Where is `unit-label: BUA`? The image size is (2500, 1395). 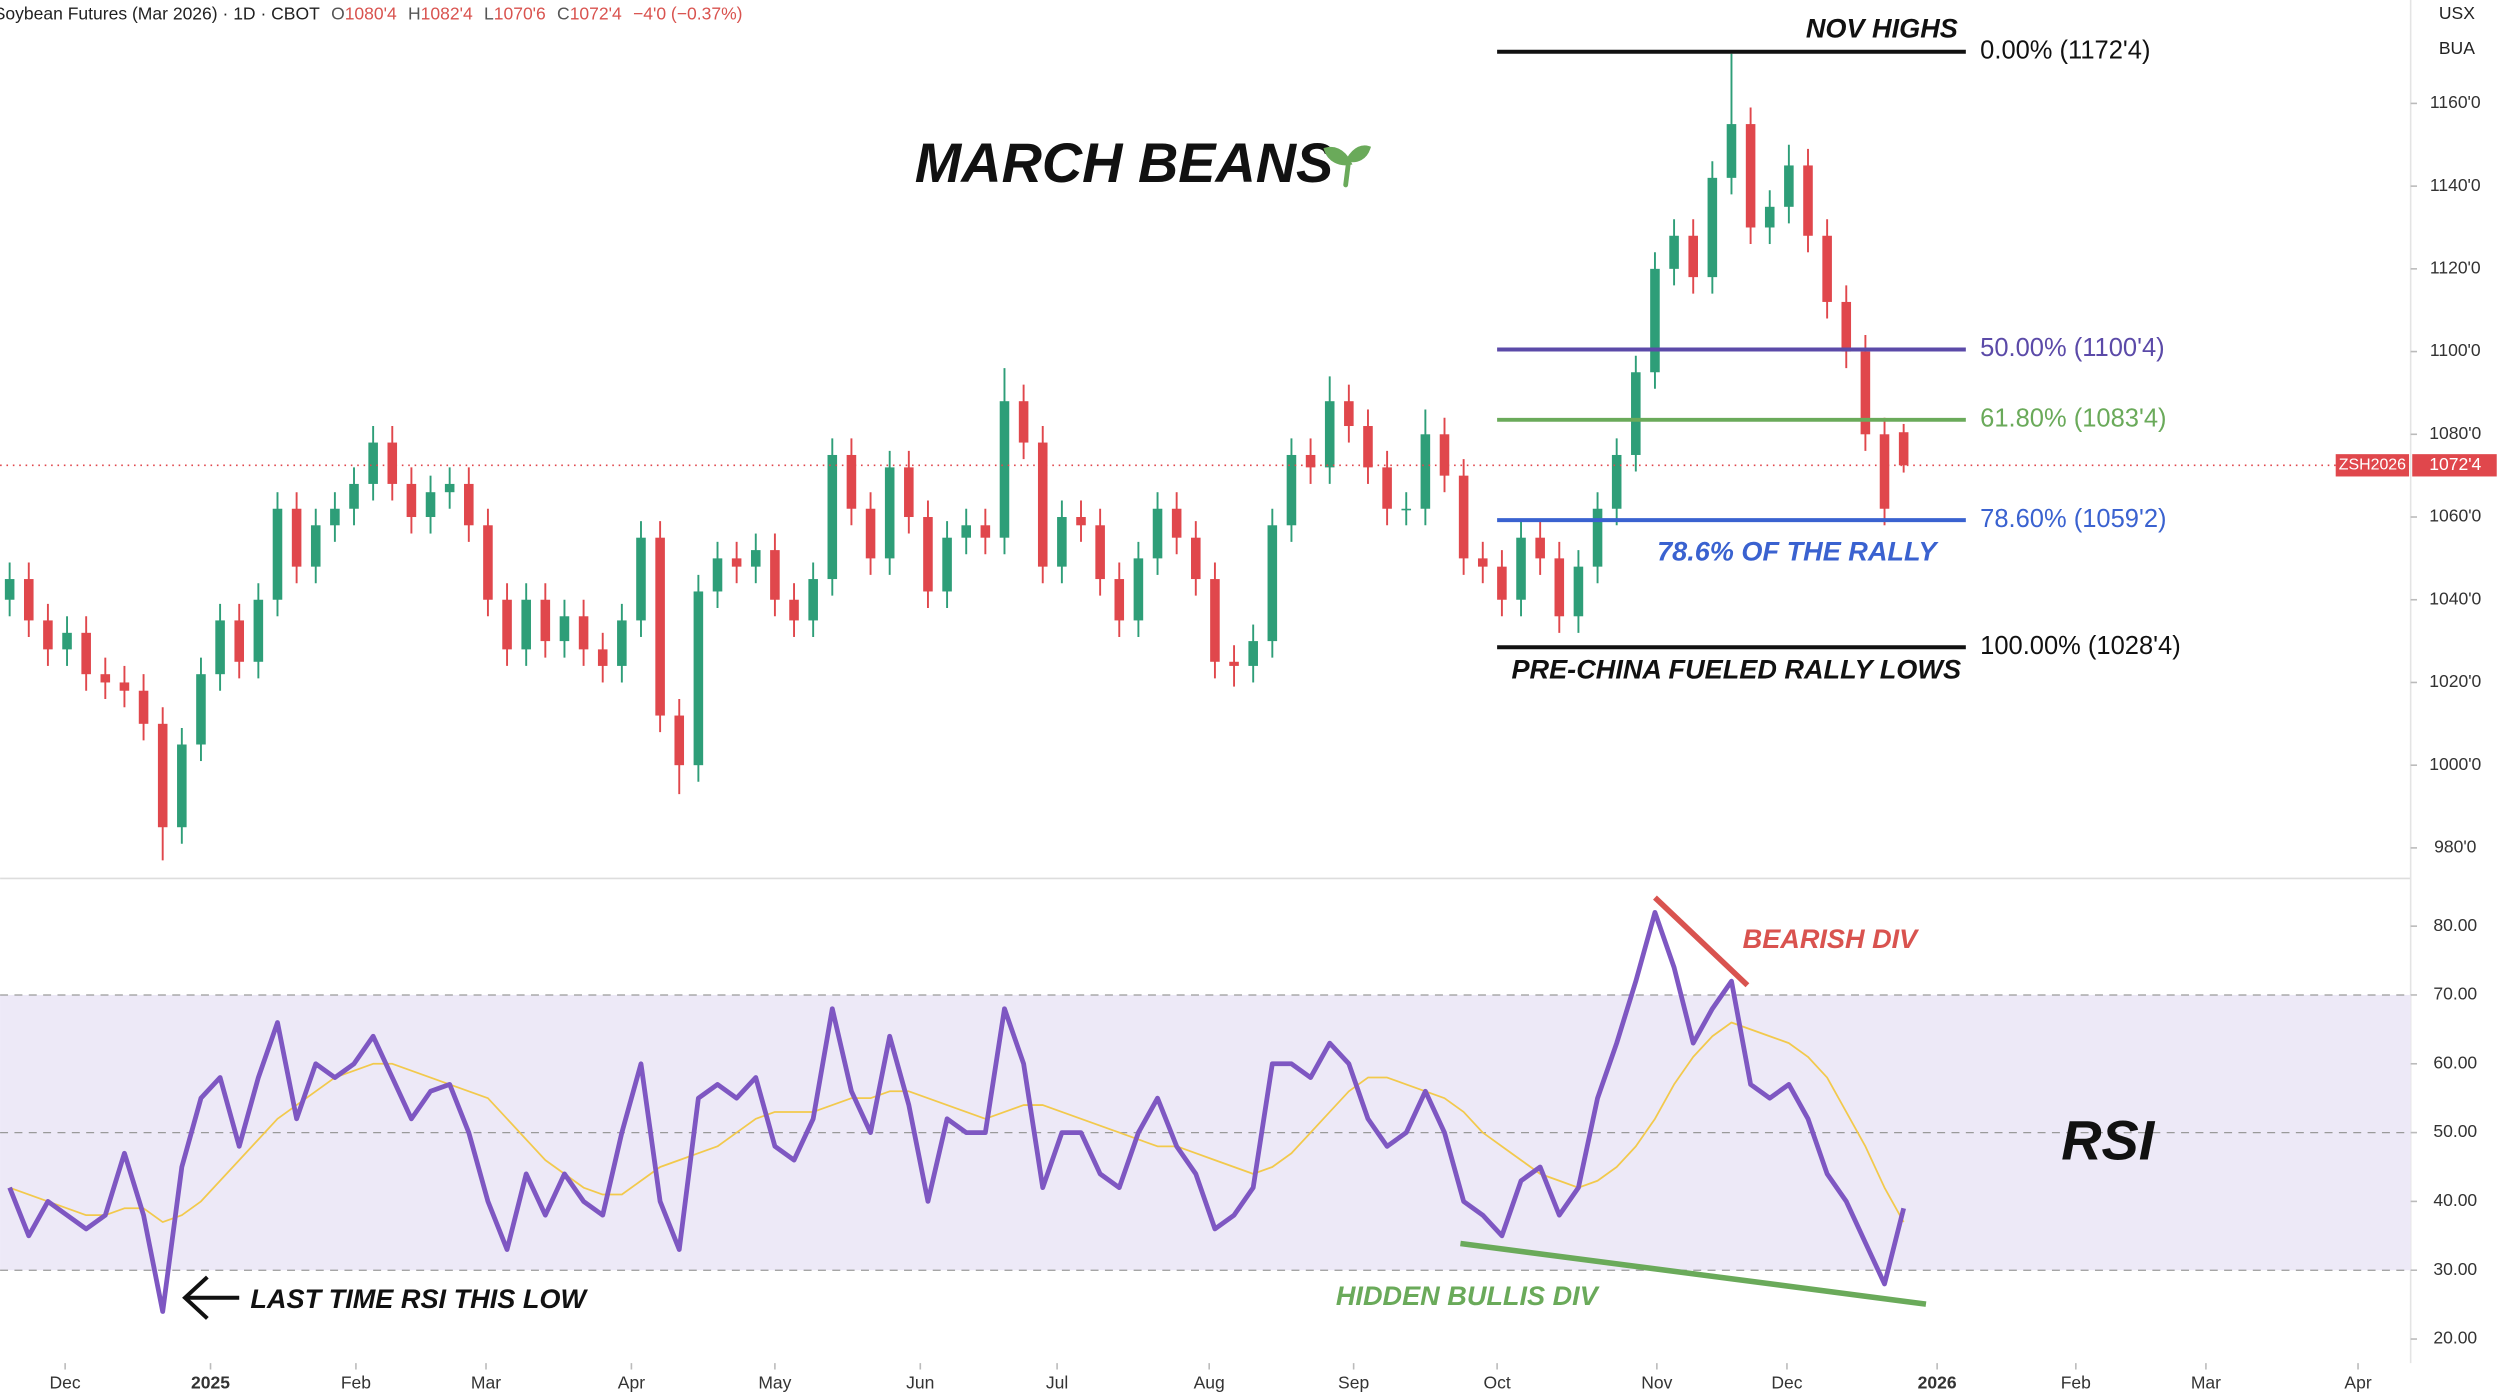 unit-label: BUA is located at coordinates (2457, 48).